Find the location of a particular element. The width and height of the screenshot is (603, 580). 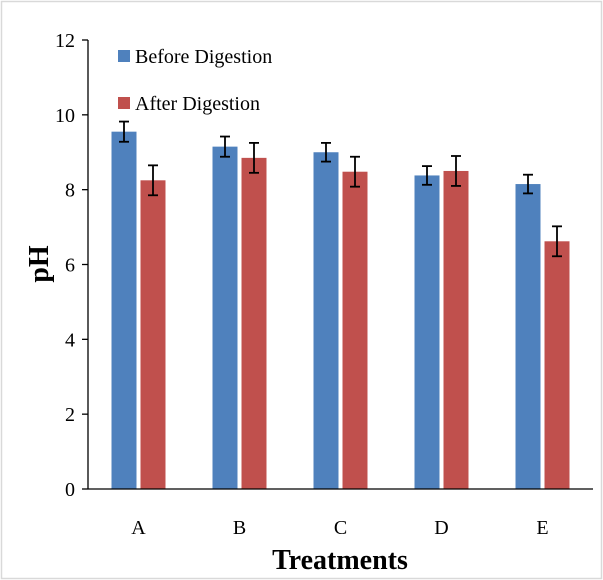

x-tick-label: D is located at coordinates (441, 528).